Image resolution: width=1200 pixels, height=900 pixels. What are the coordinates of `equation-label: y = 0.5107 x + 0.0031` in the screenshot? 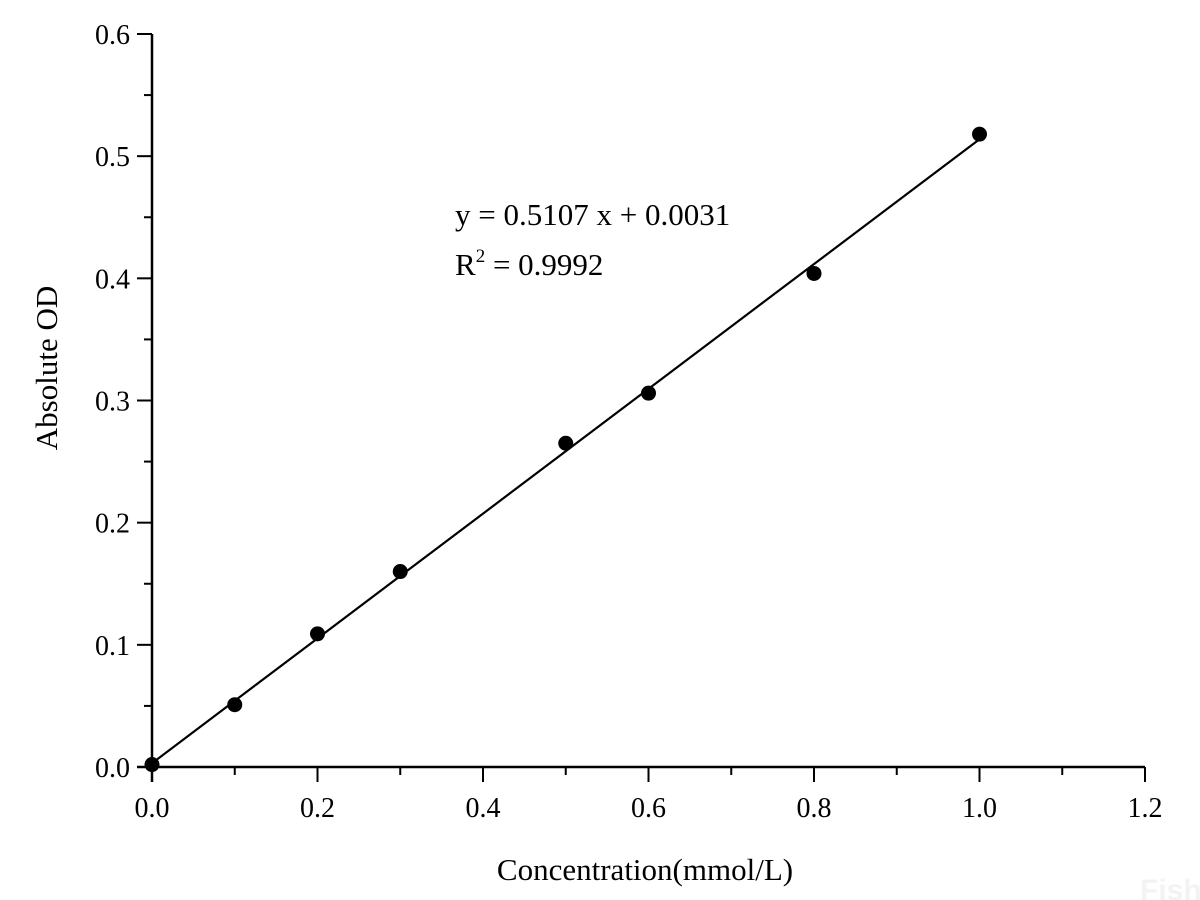 It's located at (592, 214).